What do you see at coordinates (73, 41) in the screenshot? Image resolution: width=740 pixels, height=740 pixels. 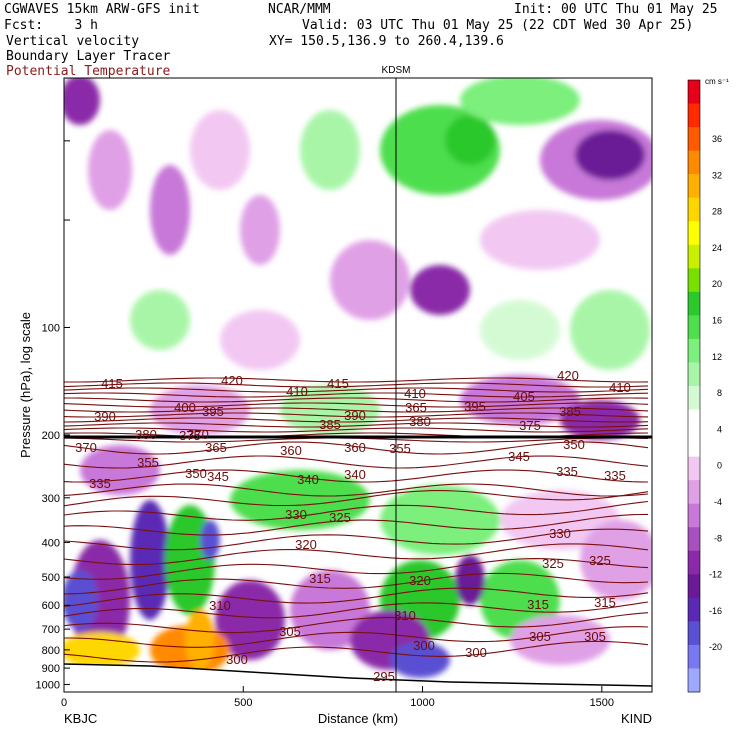 I see `header-field-1: Vertical velocity` at bounding box center [73, 41].